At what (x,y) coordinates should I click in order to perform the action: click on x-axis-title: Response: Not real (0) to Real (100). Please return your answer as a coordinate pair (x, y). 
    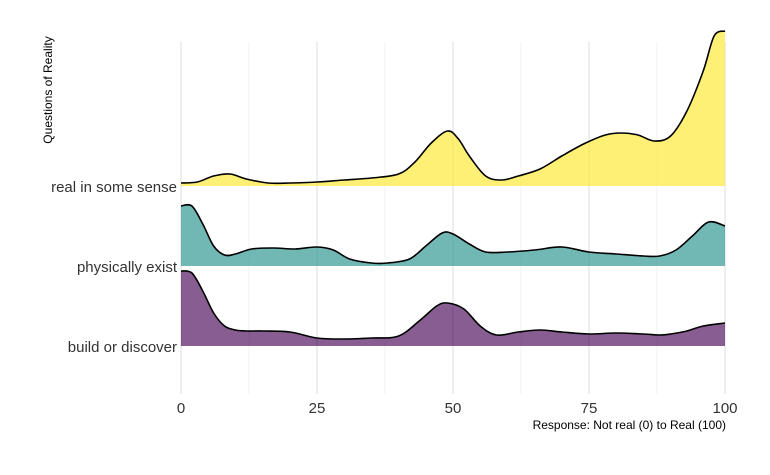
    Looking at the image, I should click on (629, 425).